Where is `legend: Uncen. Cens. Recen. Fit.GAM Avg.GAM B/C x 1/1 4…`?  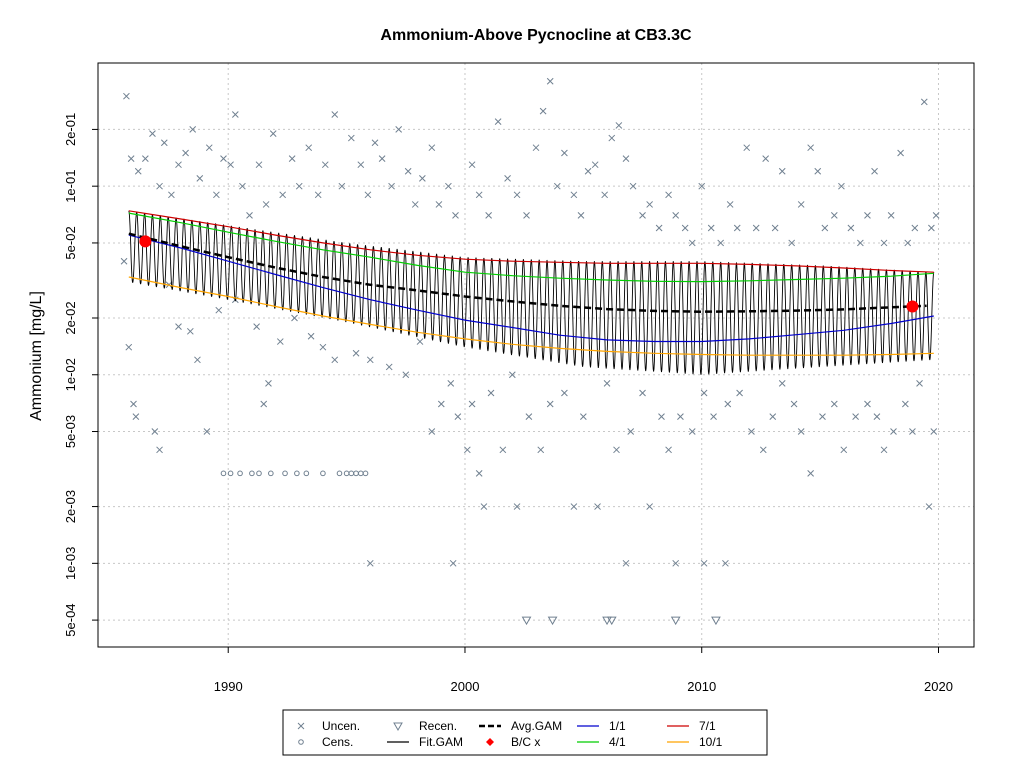
legend: Uncen. Cens. Recen. Fit.GAM Avg.GAM B/C x 1/1 4… is located at coordinates (525, 732).